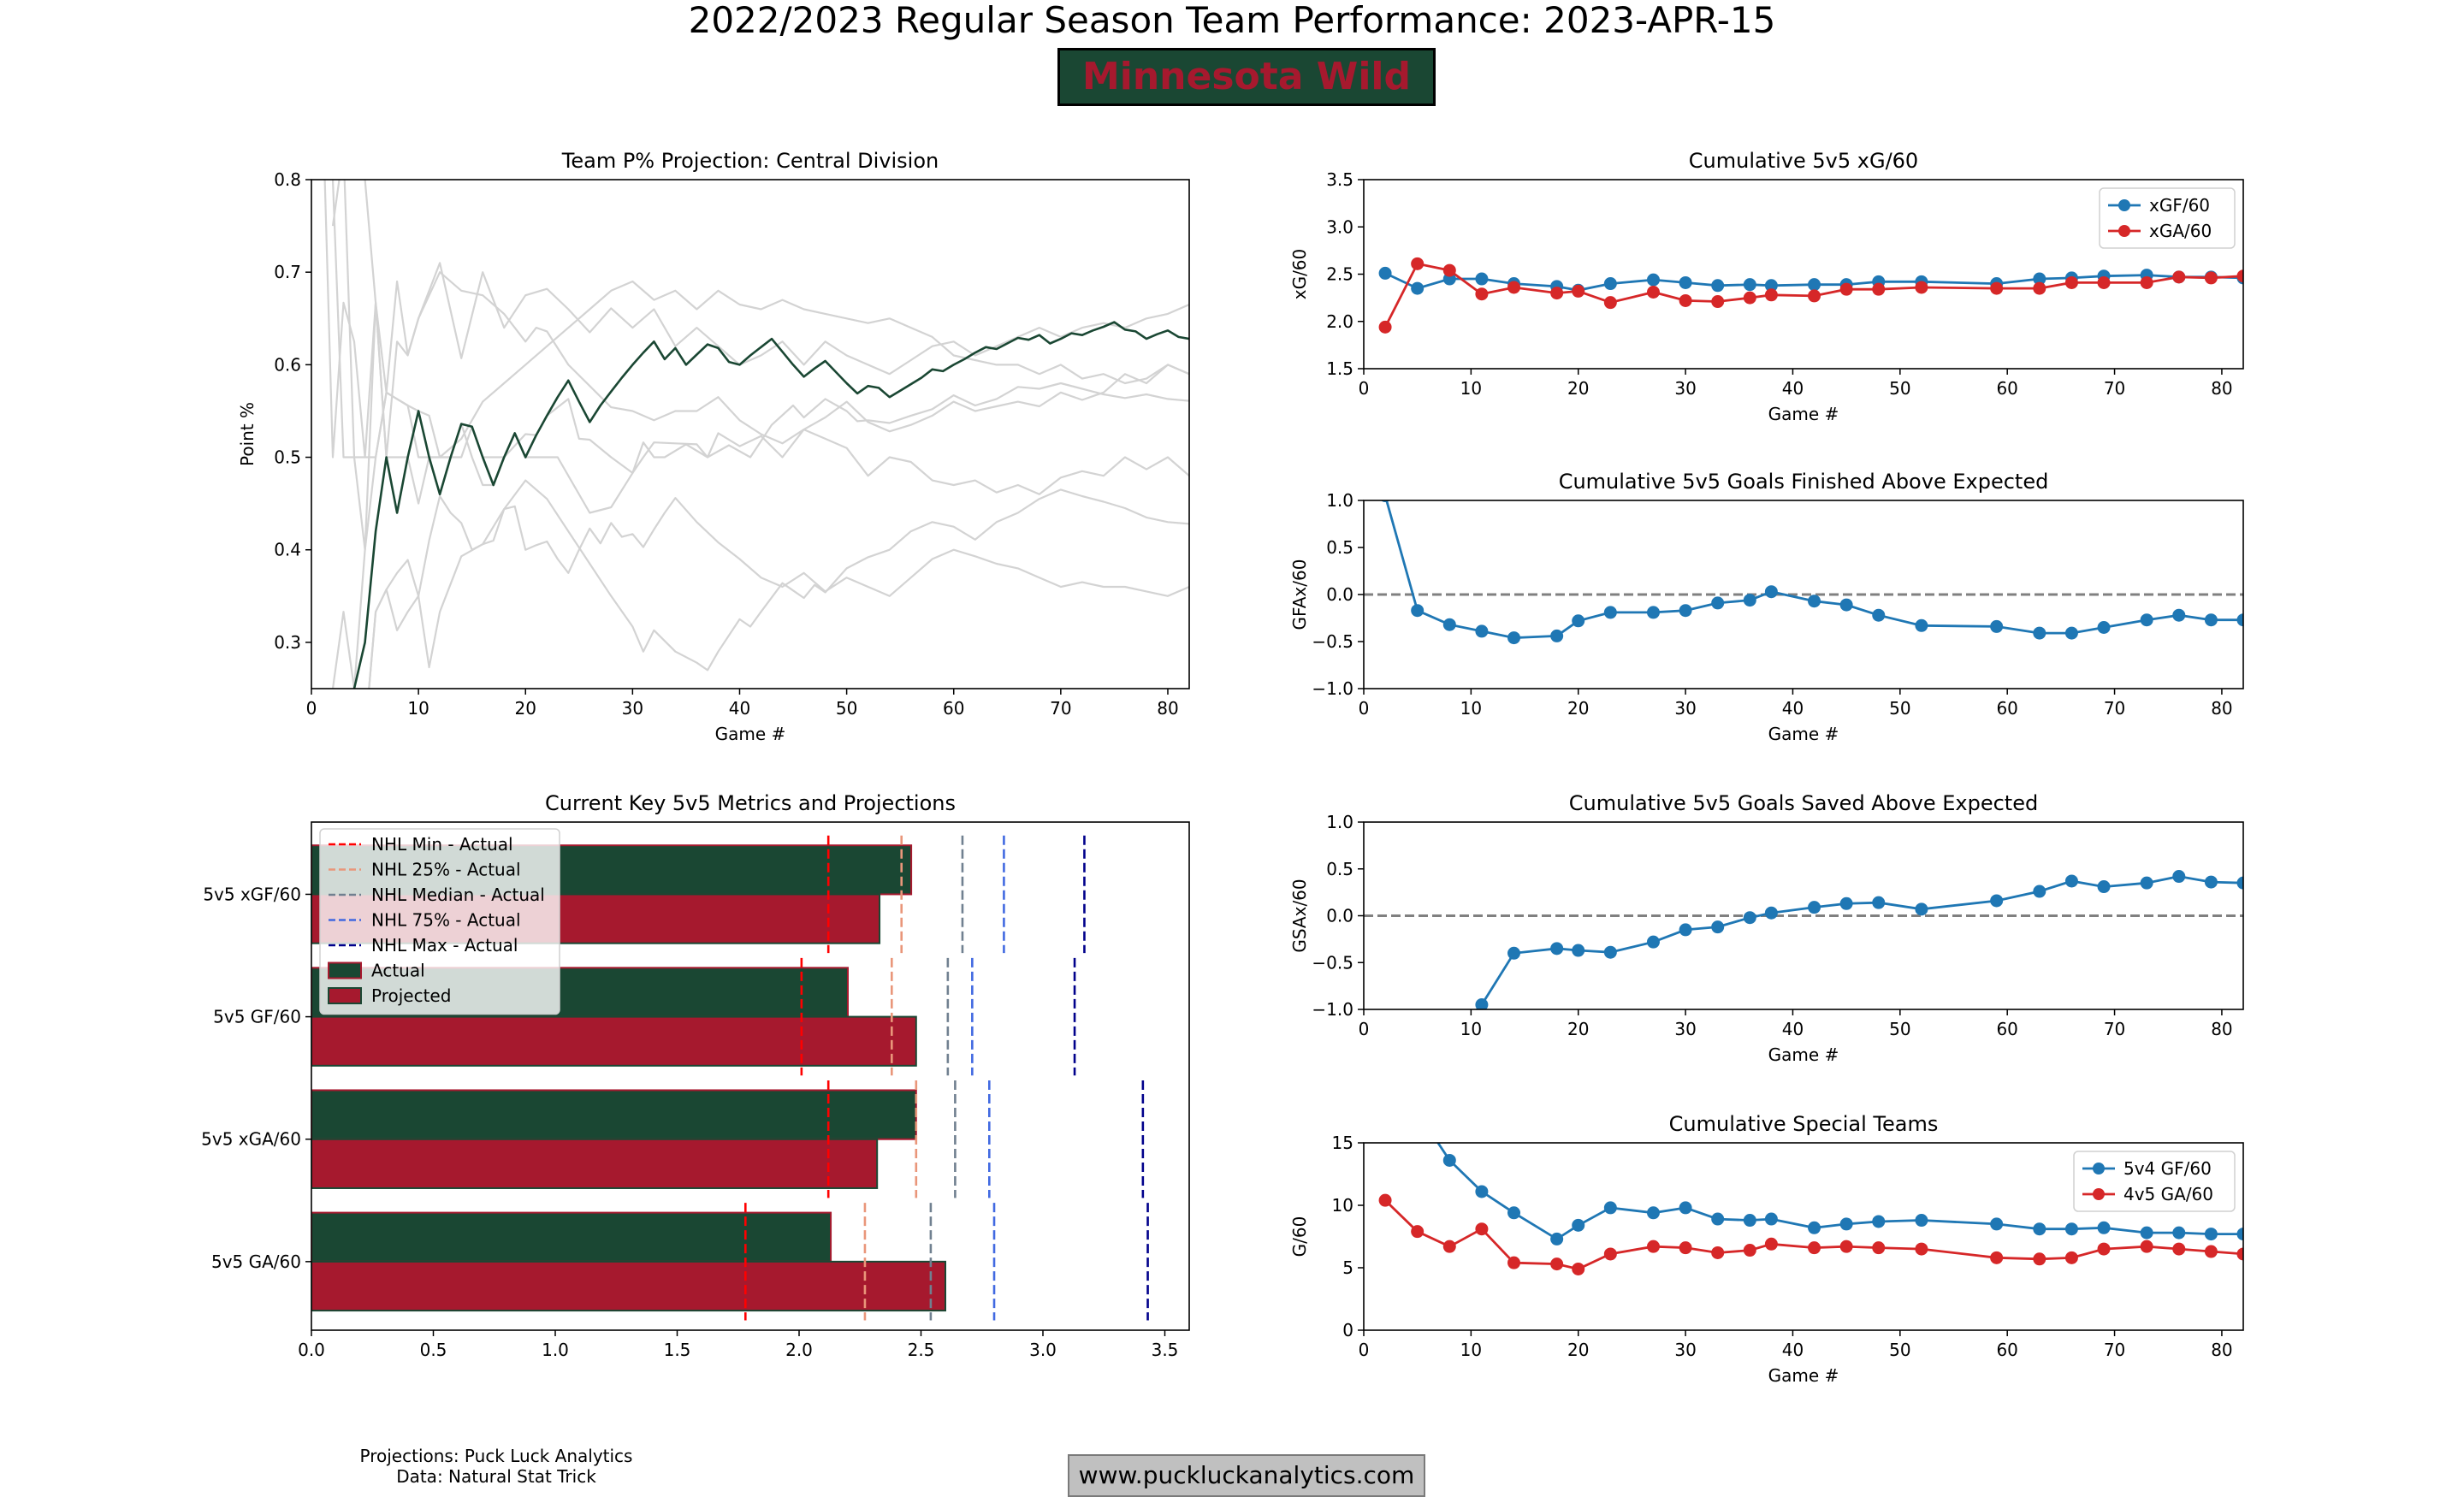 This screenshot has width=2464, height=1497. Describe the element at coordinates (2006, 1029) in the screenshot. I see `x-tick-label: 60` at that location.